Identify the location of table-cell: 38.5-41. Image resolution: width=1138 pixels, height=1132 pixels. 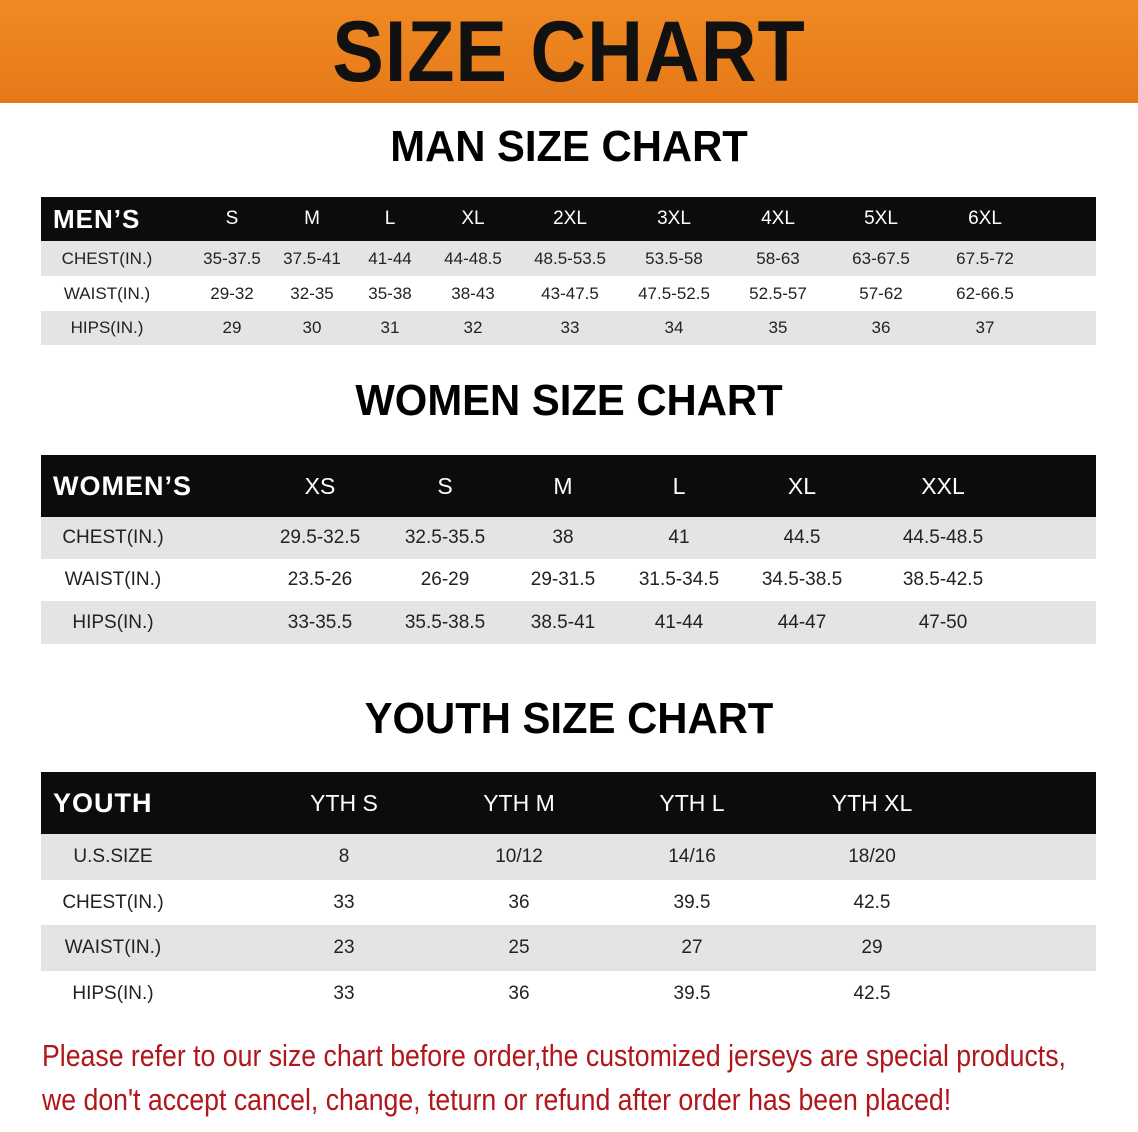
(563, 622).